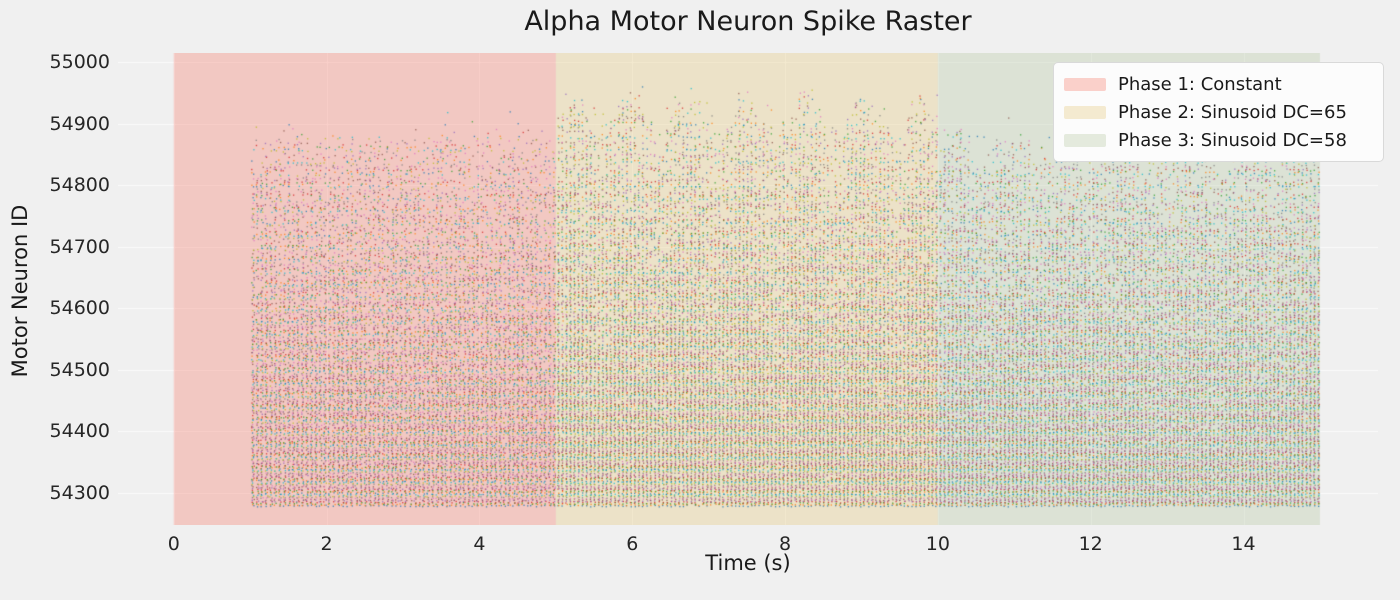 The width and height of the screenshot is (1400, 600). Describe the element at coordinates (748, 21) in the screenshot. I see `chart-title: Alpha Motor Neuron Spike Raster` at that location.